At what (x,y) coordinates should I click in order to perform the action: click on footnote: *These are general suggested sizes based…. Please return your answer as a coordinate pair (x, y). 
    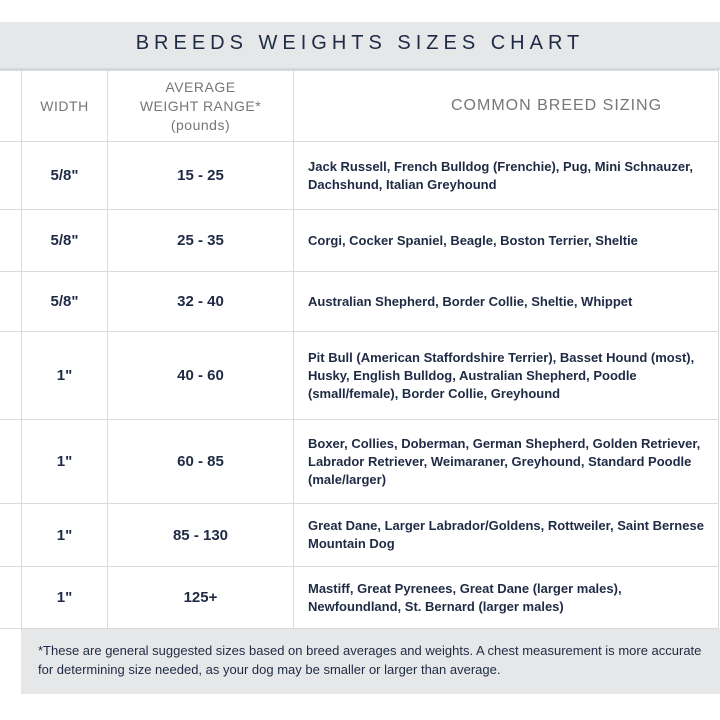
    Looking at the image, I should click on (370, 661).